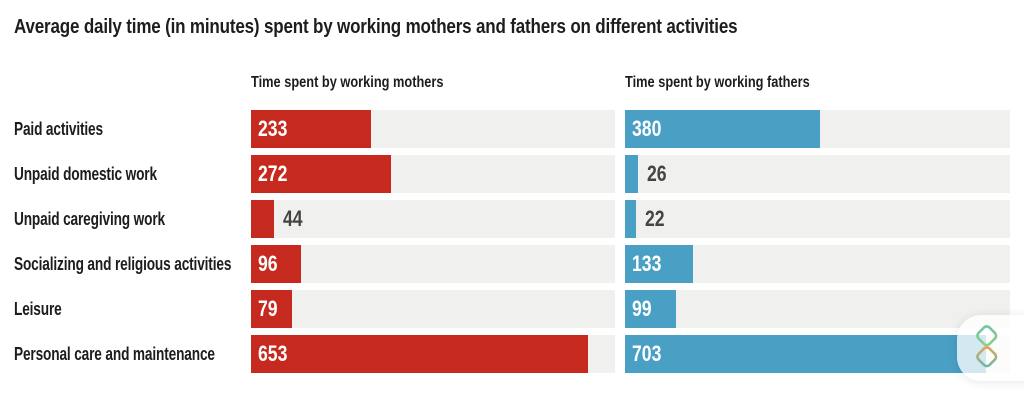 The width and height of the screenshot is (1024, 415). I want to click on value-label-mothers: 653, so click(273, 353).